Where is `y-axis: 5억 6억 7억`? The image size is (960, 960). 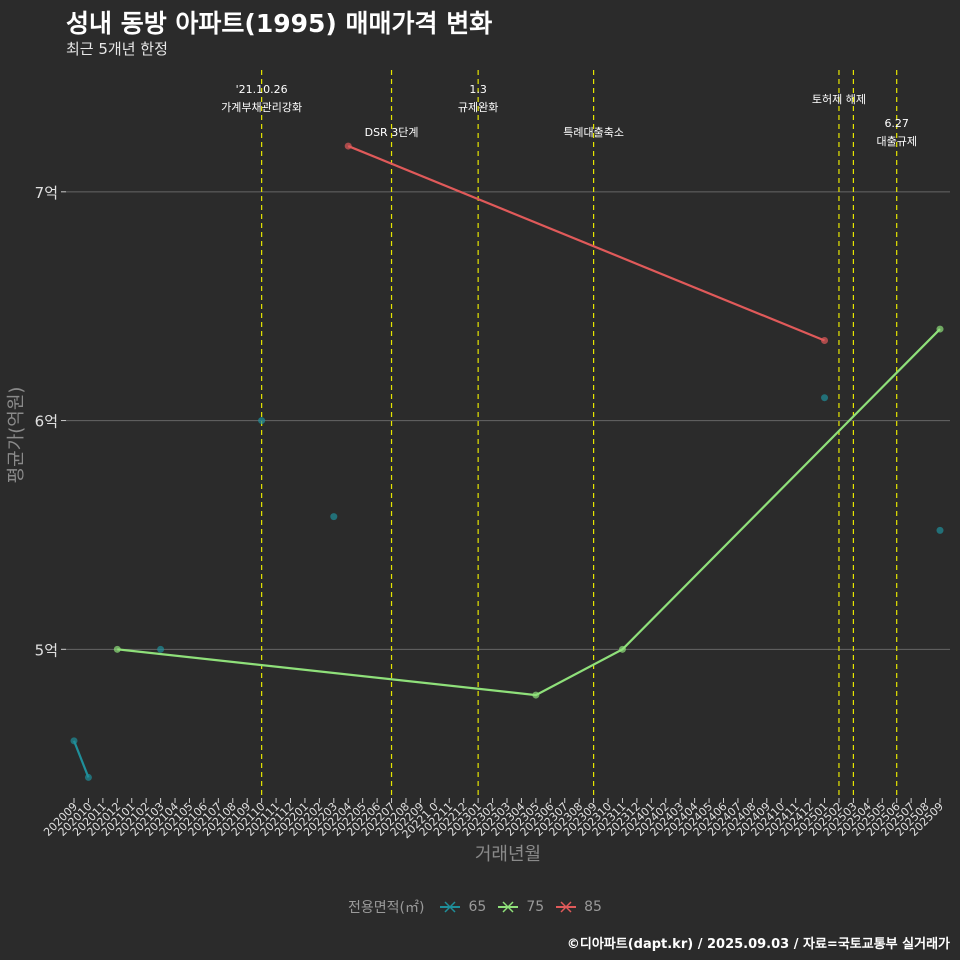
y-axis: 5억 6억 7억 is located at coordinates (50, 421).